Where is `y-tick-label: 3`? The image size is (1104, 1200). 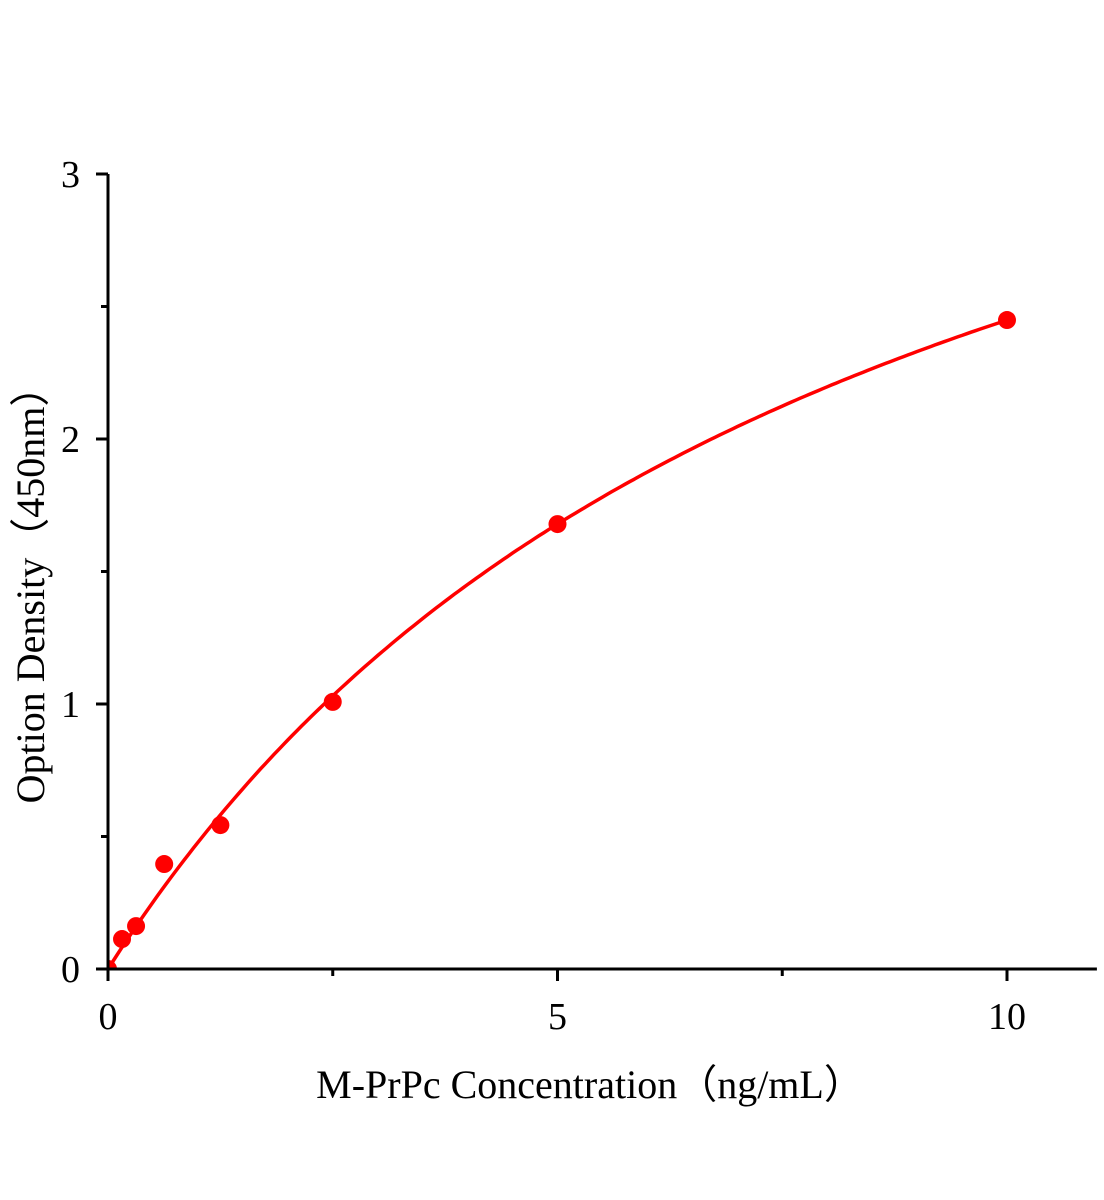
y-tick-label: 3 is located at coordinates (70, 175).